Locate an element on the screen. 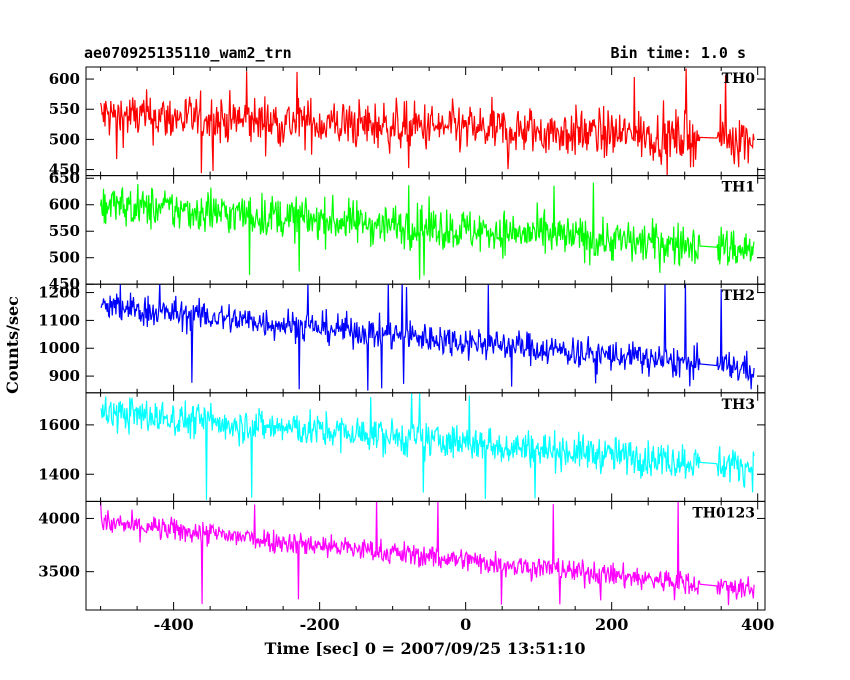 The image size is (850, 680). y-tick-label: 1400 is located at coordinates (59, 474).